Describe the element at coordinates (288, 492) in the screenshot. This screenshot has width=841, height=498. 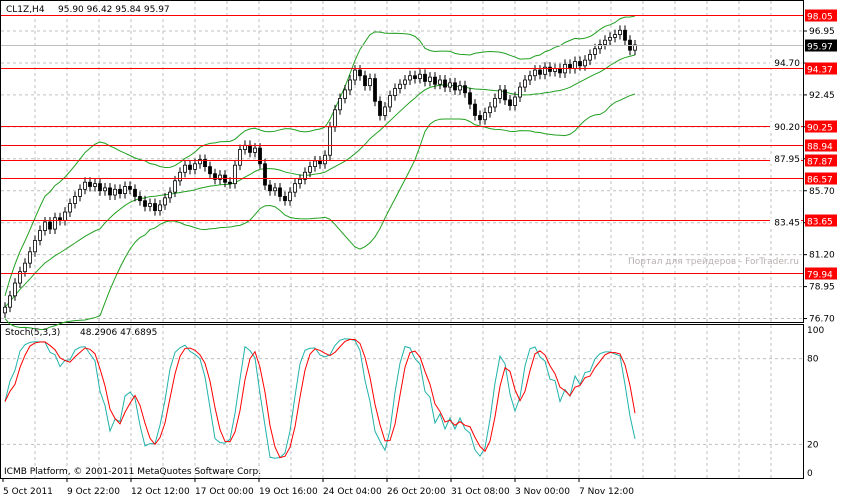
I see `x-tick-label: 19 Oct 16:00` at that location.